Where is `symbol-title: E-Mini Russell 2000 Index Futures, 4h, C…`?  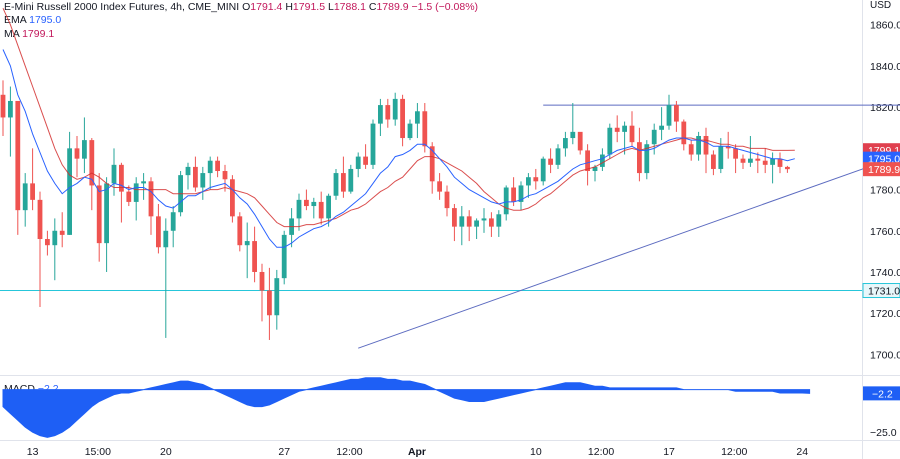
symbol-title: E-Mini Russell 2000 Index Futures, 4h, C… is located at coordinates (122, 7).